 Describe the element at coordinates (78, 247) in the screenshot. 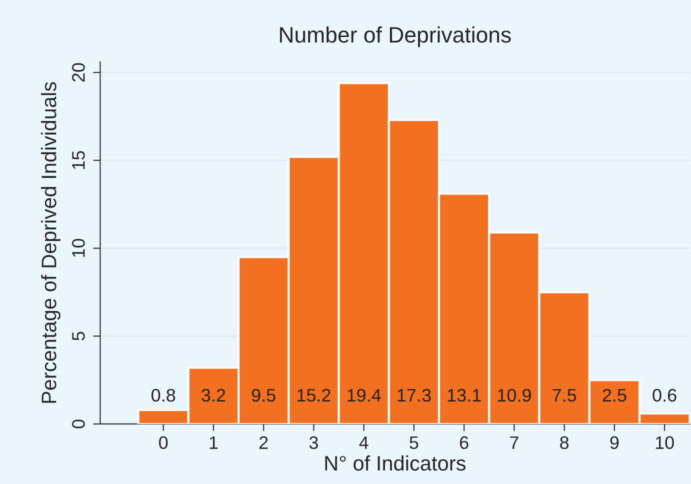

I see `y-tick-label: 10` at that location.